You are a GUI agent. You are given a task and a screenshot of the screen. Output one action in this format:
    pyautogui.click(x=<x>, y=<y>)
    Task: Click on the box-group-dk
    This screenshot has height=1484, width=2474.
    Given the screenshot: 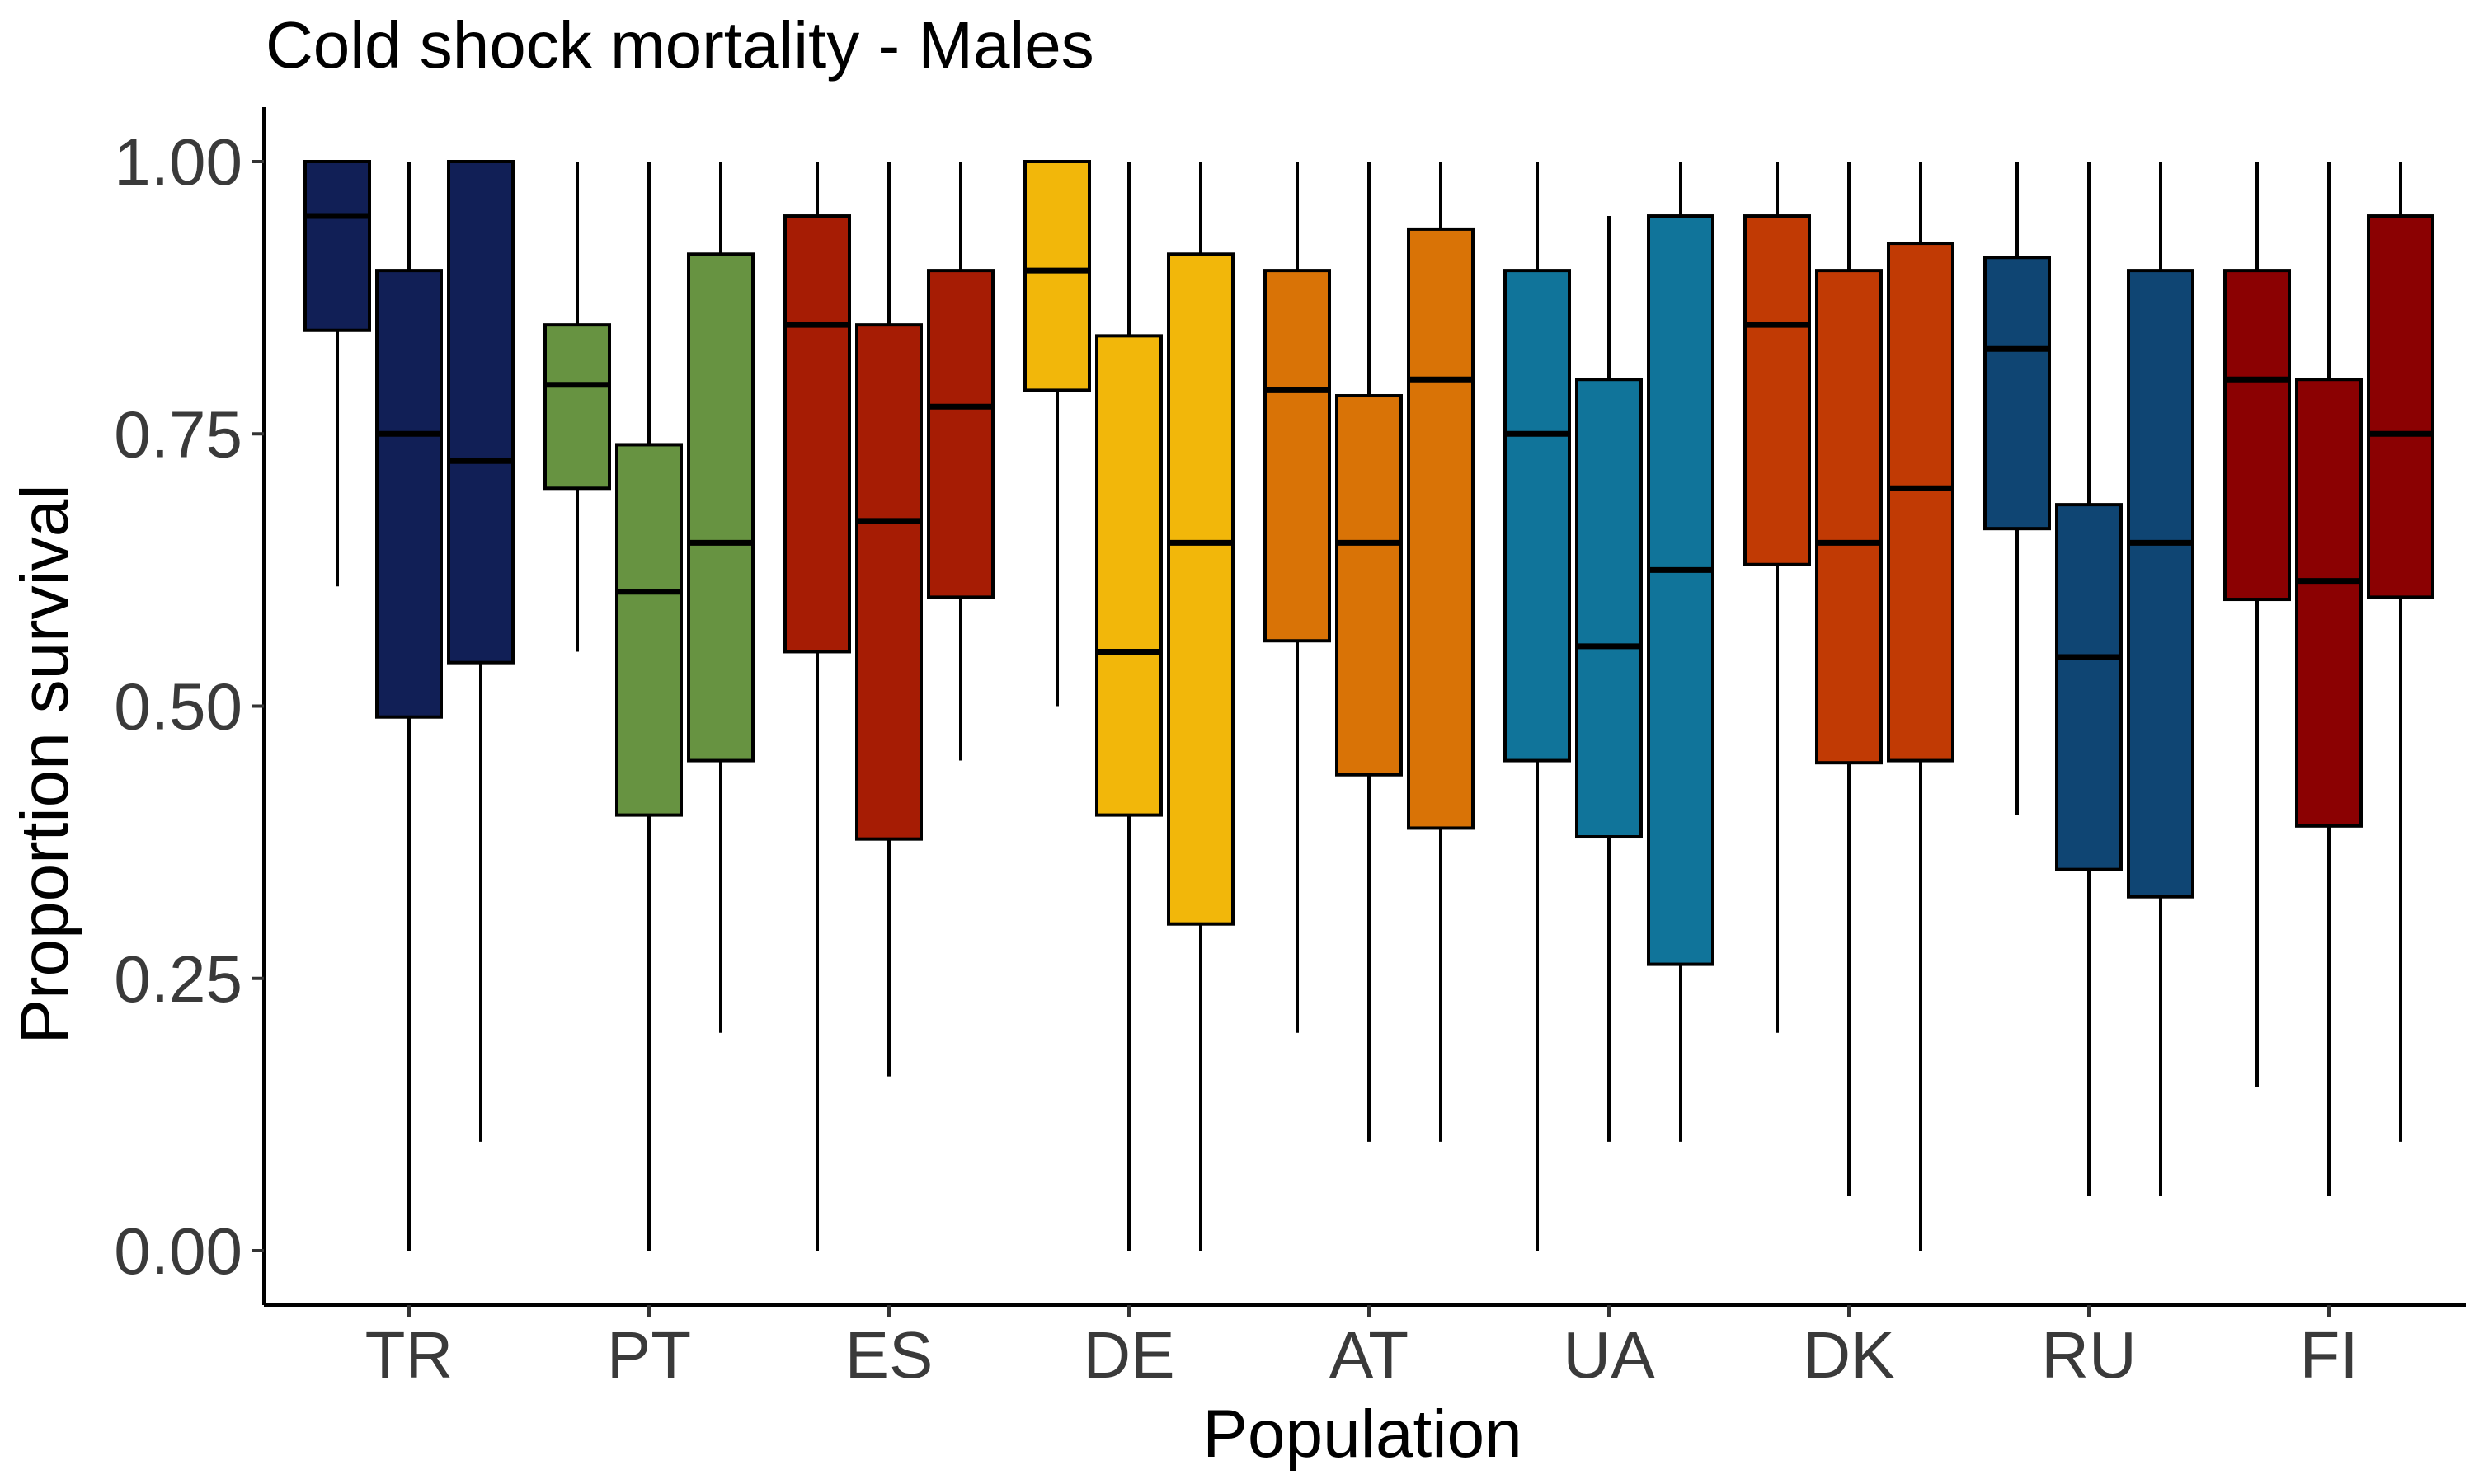 What is the action you would take?
    pyautogui.click(x=1848, y=706)
    